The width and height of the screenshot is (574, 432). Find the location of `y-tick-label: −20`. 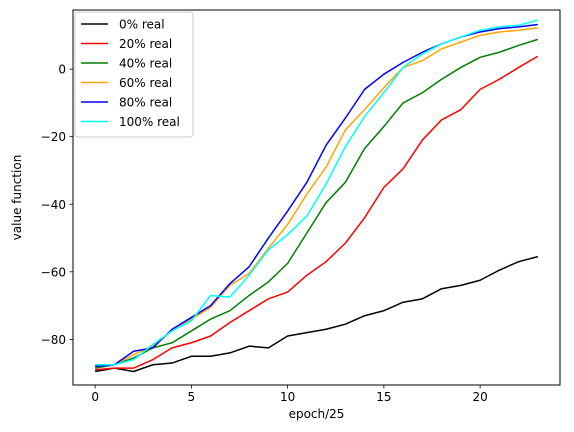

y-tick-label: −20 is located at coordinates (53, 137).